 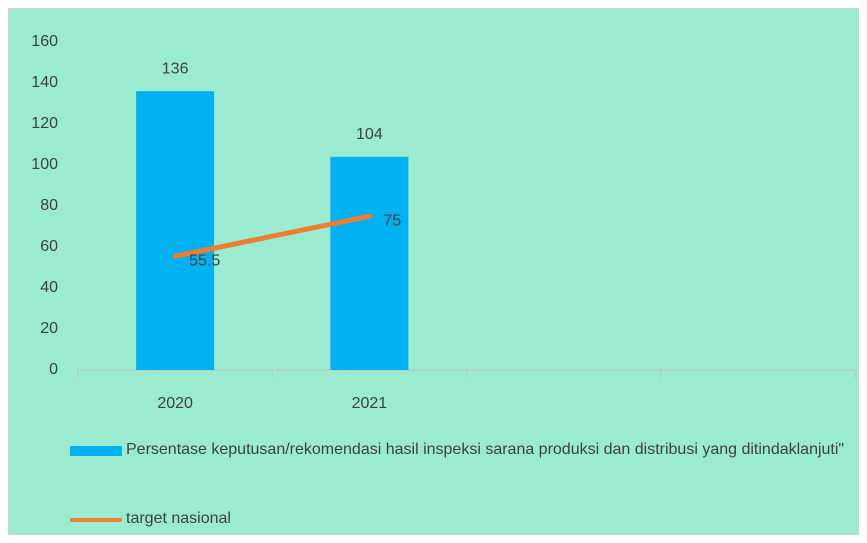 What do you see at coordinates (53, 369) in the screenshot?
I see `y-tick-label: 0` at bounding box center [53, 369].